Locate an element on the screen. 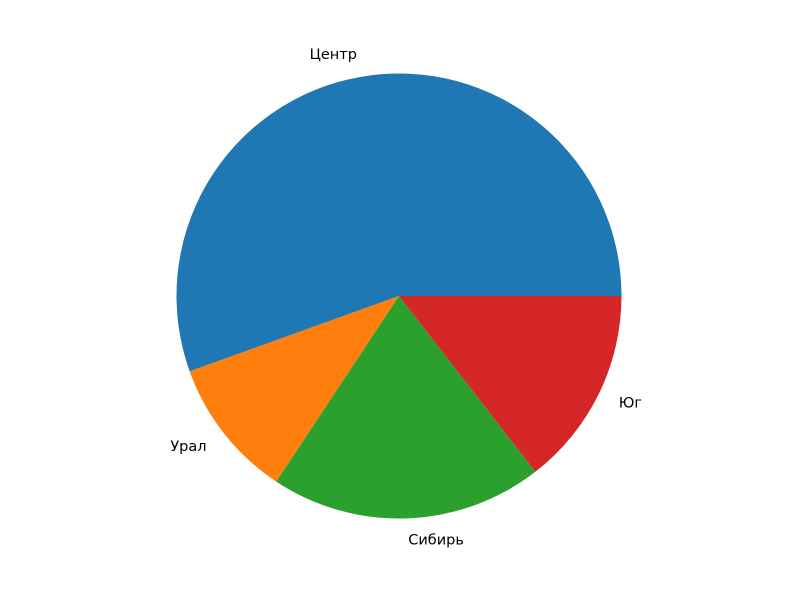 The image size is (792, 590). pie-slice-label-2: Урал is located at coordinates (188, 447).